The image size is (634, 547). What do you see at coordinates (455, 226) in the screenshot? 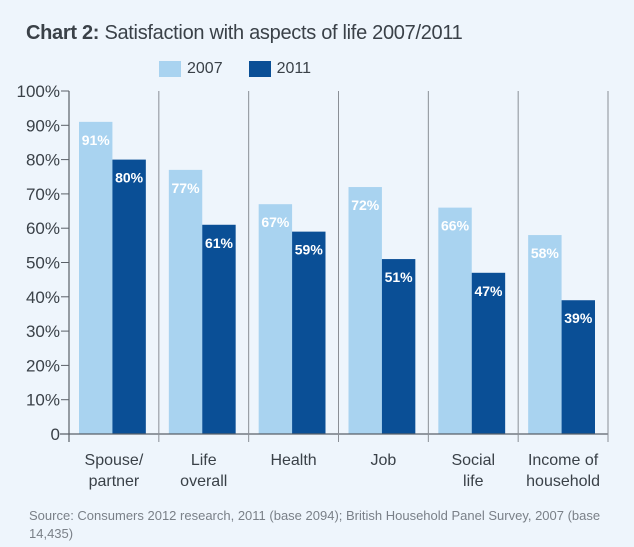
I see `data-label-2007-4: 66%` at bounding box center [455, 226].